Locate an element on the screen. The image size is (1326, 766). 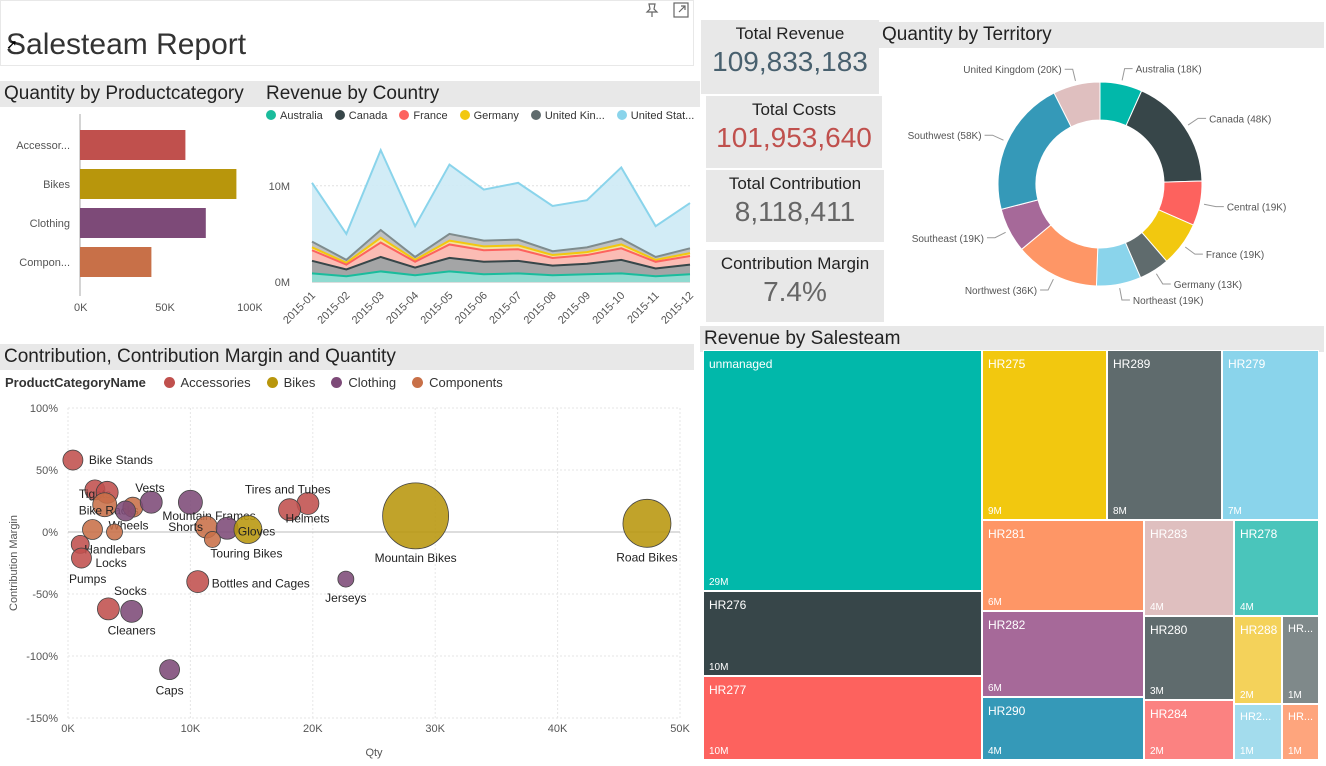
treemap-tile: HR276 10M is located at coordinates (842, 633).